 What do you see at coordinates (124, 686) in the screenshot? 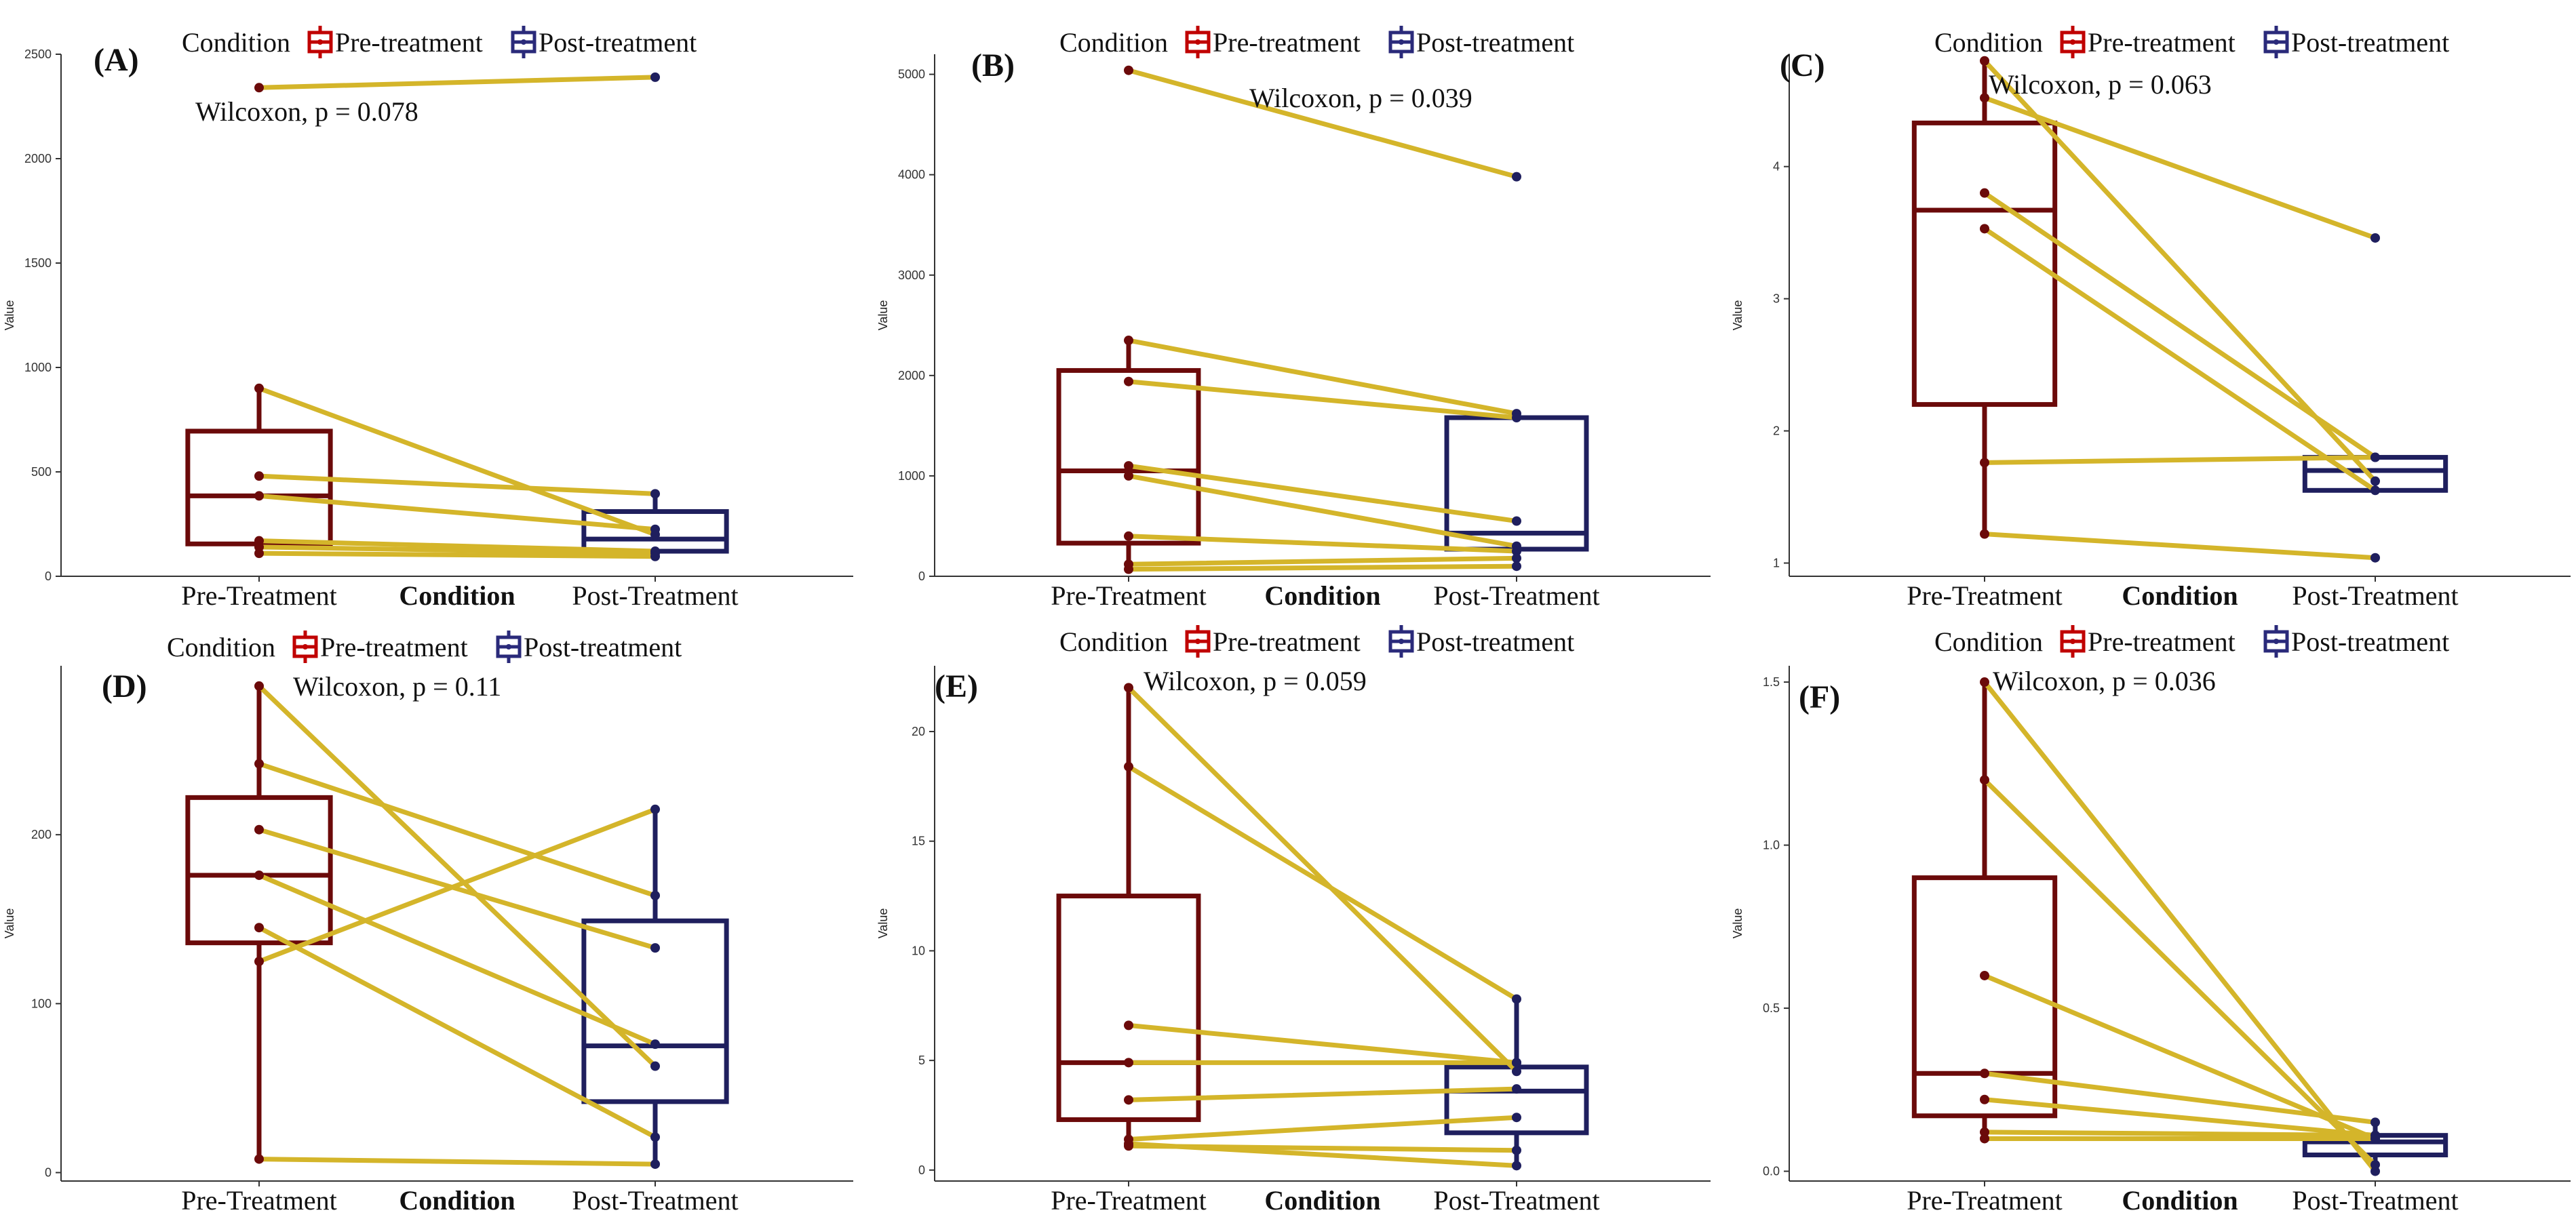
I see `panel-label: (D)` at bounding box center [124, 686].